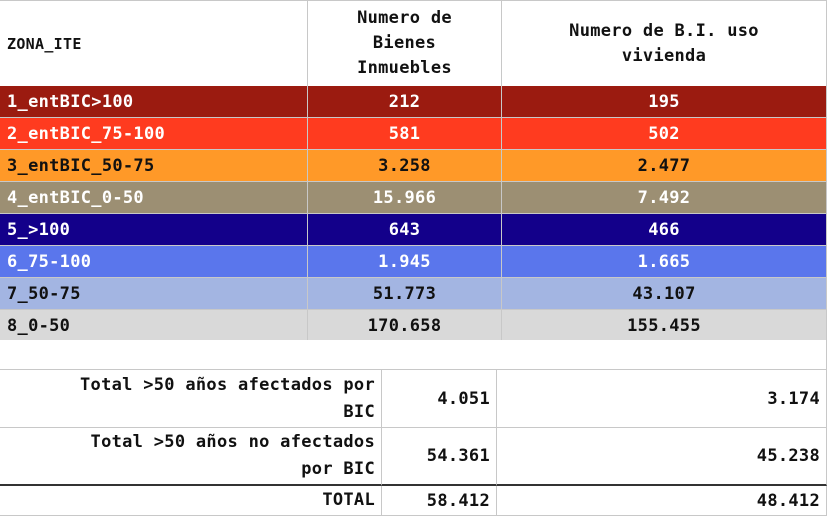  Describe the element at coordinates (439, 501) in the screenshot. I see `total-bienes: 58.412` at that location.